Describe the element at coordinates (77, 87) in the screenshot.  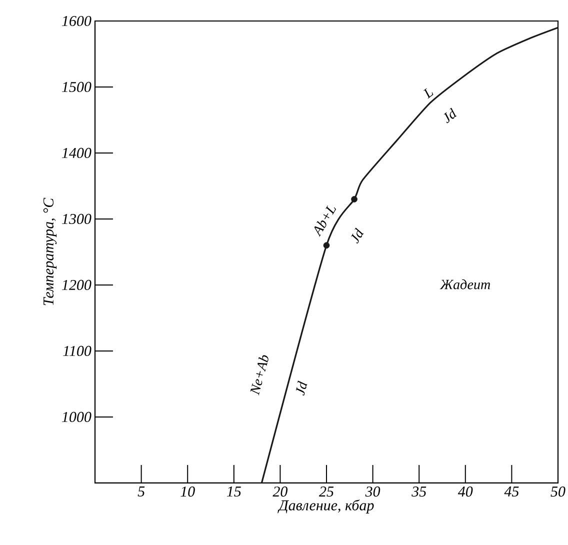
I see `y-tick-label: 1500` at that location.